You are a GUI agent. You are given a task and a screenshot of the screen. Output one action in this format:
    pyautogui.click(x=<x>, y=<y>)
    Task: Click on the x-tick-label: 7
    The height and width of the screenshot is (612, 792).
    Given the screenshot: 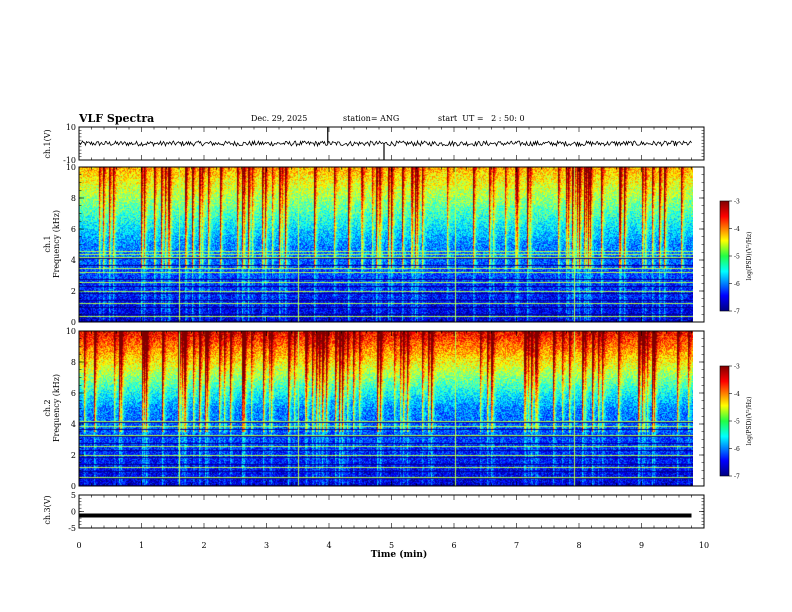 What is the action you would take?
    pyautogui.click(x=516, y=545)
    